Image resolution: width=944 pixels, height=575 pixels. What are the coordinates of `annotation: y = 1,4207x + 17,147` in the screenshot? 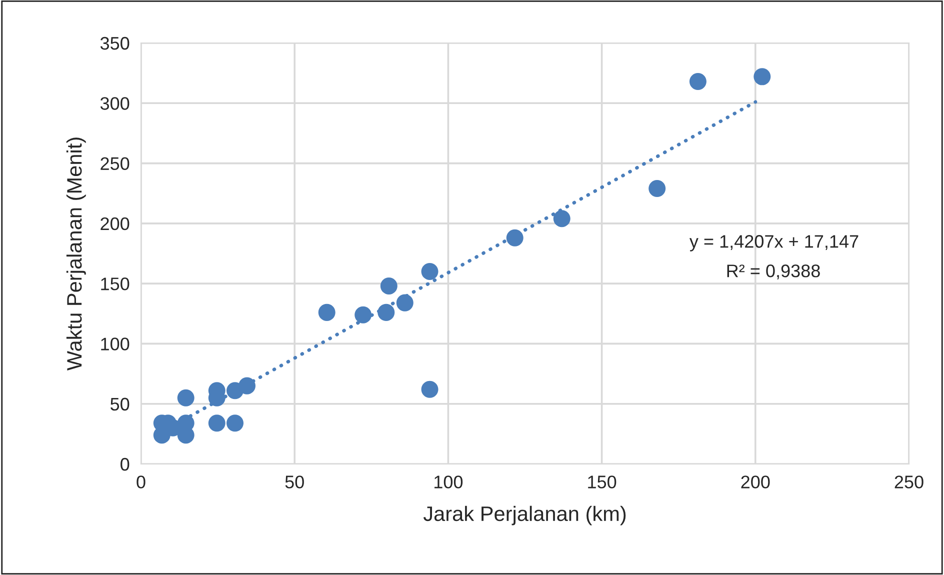 It's located at (773, 243).